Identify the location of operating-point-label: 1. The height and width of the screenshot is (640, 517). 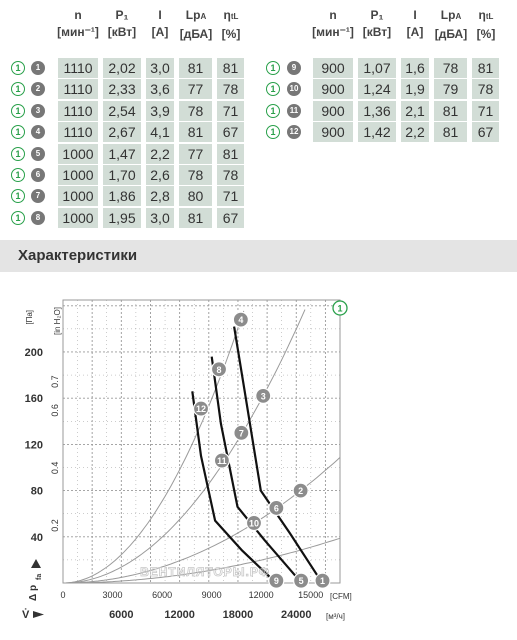
(322, 581).